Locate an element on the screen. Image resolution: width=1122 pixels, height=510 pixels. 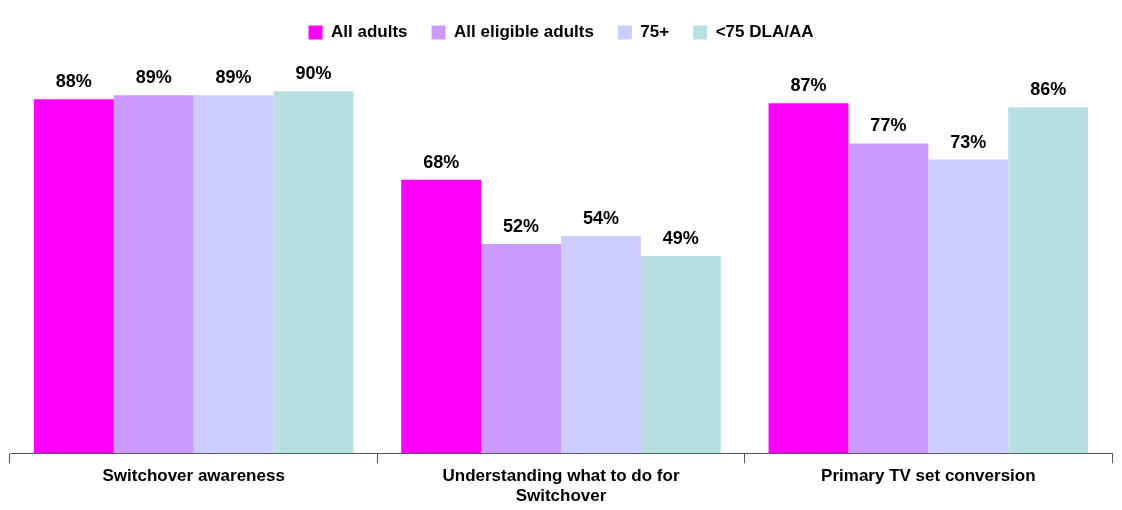
x-tick-label: Understanding what to do for Switchover is located at coordinates (561, 486).